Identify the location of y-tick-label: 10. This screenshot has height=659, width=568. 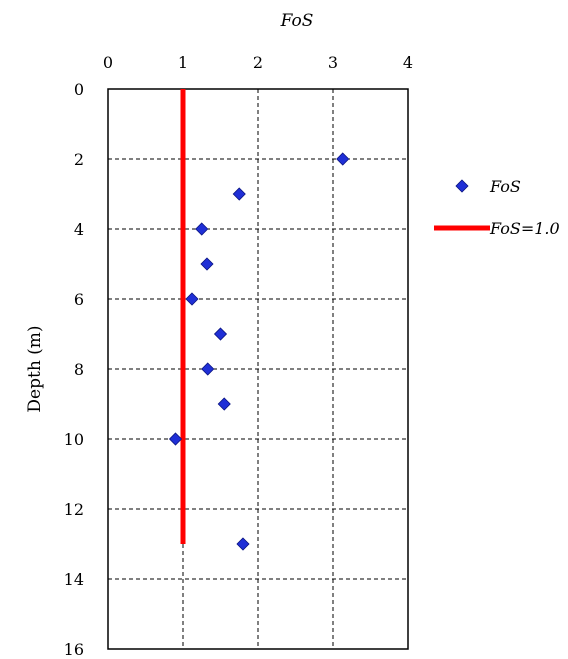
(74, 439).